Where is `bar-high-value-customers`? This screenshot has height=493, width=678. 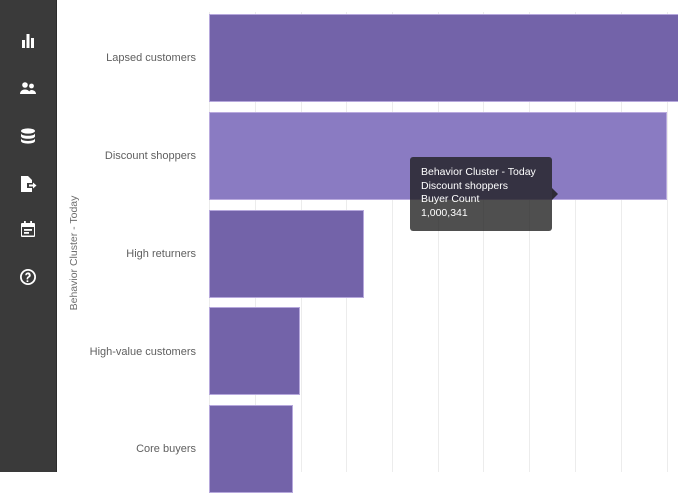
bar-high-value-customers is located at coordinates (254, 351).